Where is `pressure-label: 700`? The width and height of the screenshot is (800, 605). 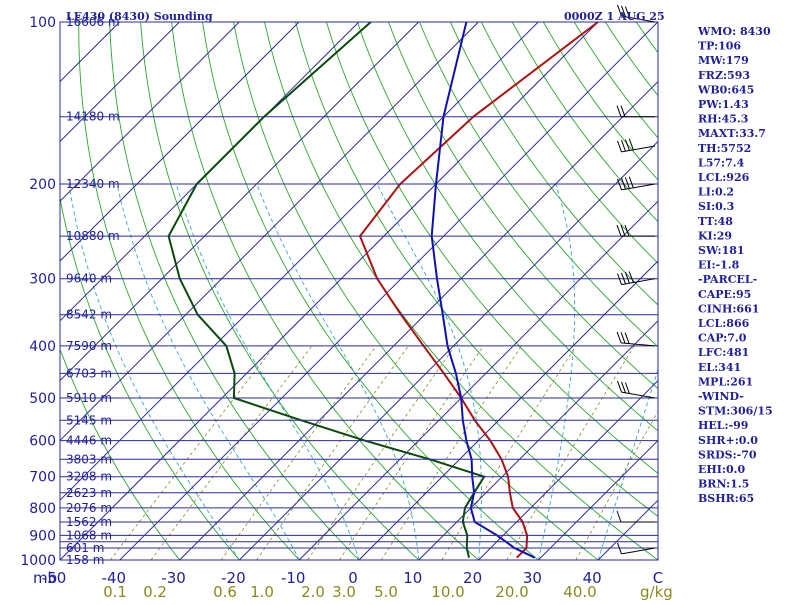
pressure-label: 700 is located at coordinates (42, 478).